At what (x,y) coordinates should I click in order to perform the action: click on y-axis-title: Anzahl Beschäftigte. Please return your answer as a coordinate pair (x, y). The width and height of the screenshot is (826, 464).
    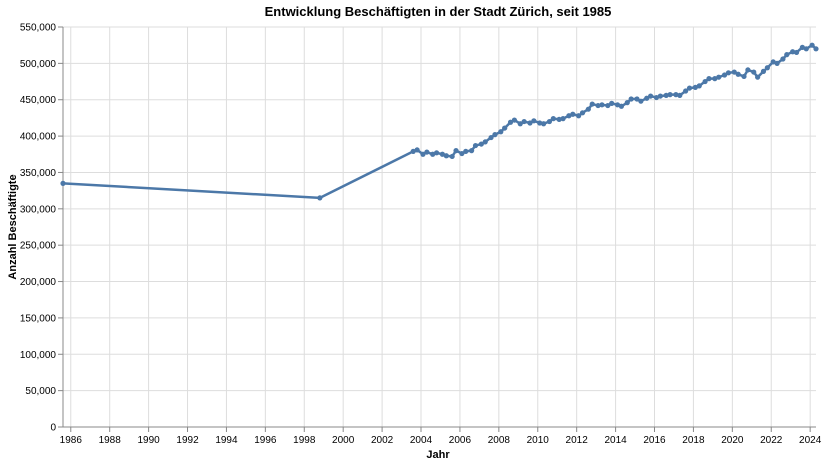
    Looking at the image, I should click on (13, 226).